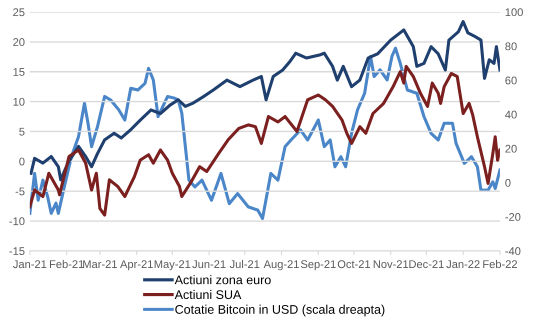 The image size is (533, 325). Describe the element at coordinates (511, 114) in the screenshot. I see `y2-tick-label: 40` at that location.